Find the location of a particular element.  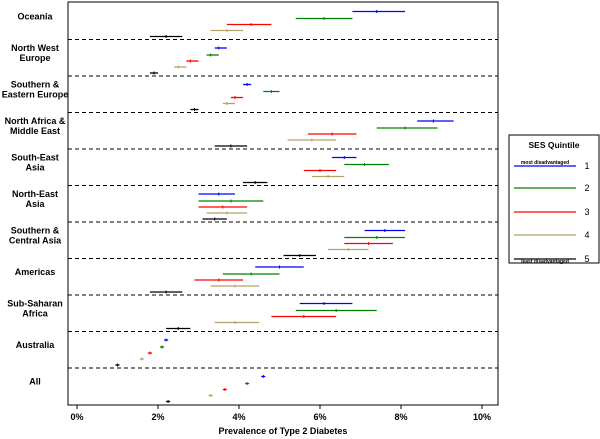

x-tick-label: 8% is located at coordinates (400, 417).